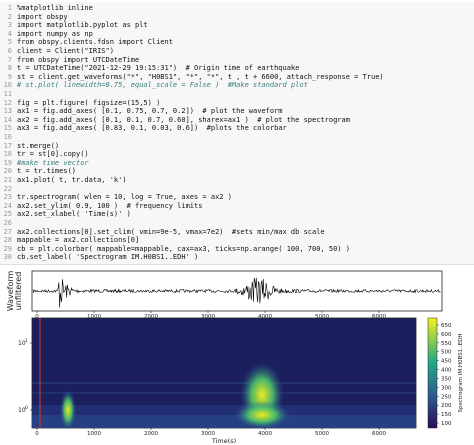 The image size is (474, 445). Describe the element at coordinates (95, 42) in the screenshot. I see `code-line: from obspy.clients.fdsn import Client` at that location.